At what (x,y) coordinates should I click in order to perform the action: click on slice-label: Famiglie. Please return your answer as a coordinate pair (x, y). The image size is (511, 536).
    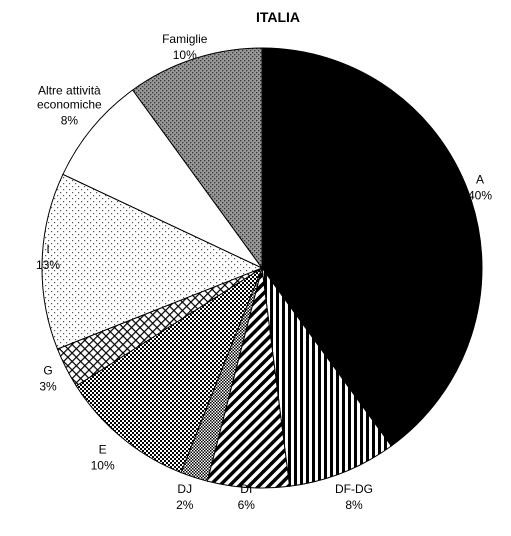
    Looking at the image, I should click on (185, 39).